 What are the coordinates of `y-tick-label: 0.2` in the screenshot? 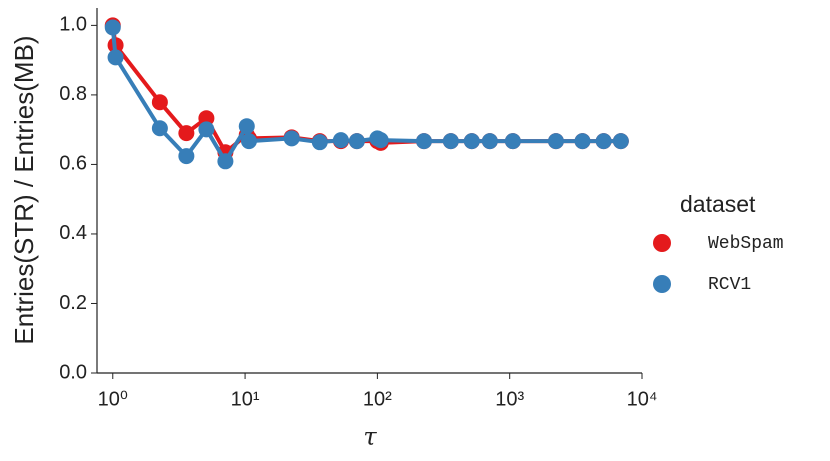 It's located at (73, 303).